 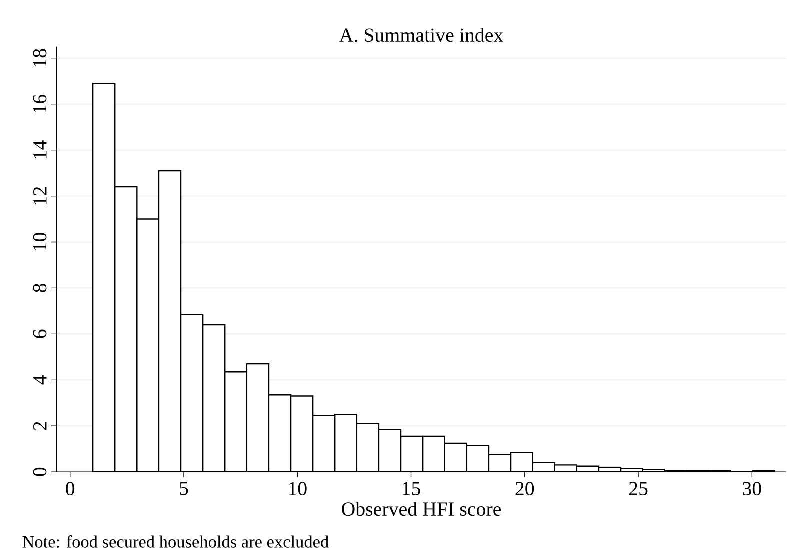 I want to click on y-tick-label: 18, so click(x=40, y=58).